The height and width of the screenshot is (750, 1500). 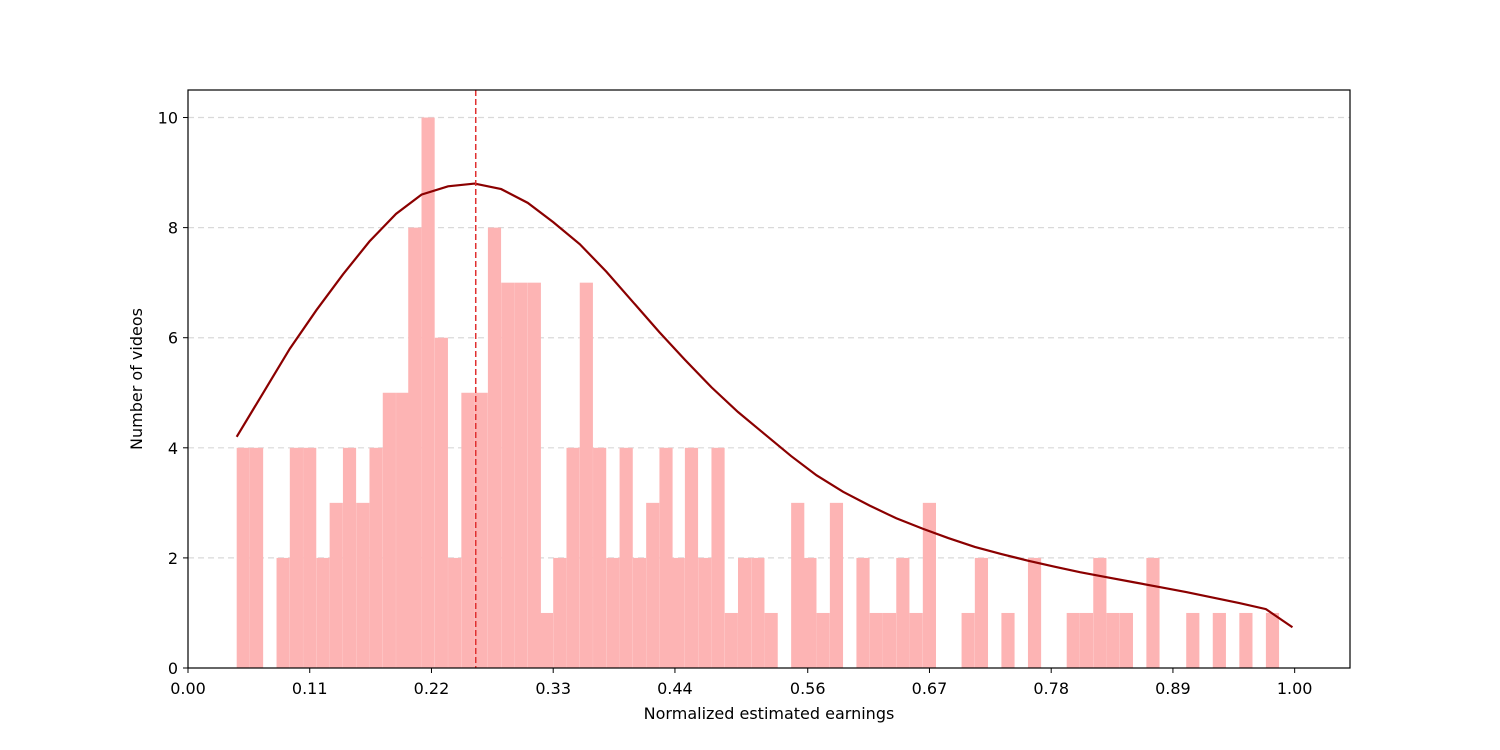 I want to click on y-tick-label: 2, so click(x=173, y=558).